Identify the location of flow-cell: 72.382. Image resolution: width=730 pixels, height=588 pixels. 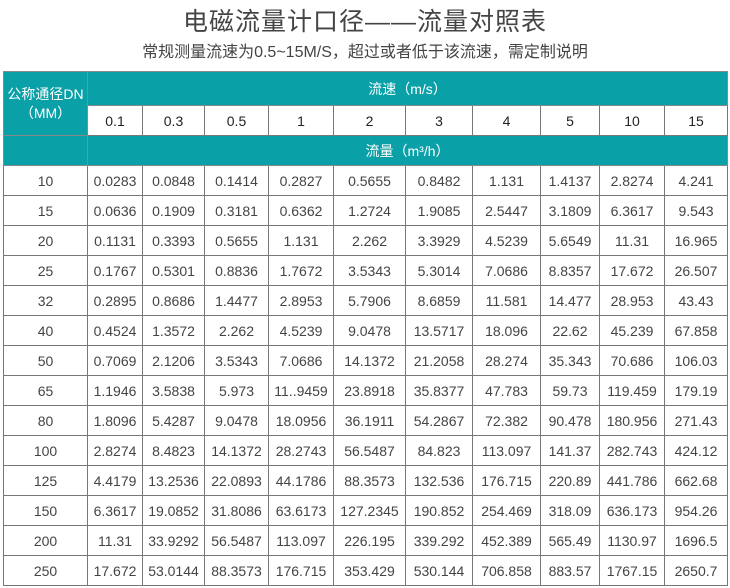
(506, 420).